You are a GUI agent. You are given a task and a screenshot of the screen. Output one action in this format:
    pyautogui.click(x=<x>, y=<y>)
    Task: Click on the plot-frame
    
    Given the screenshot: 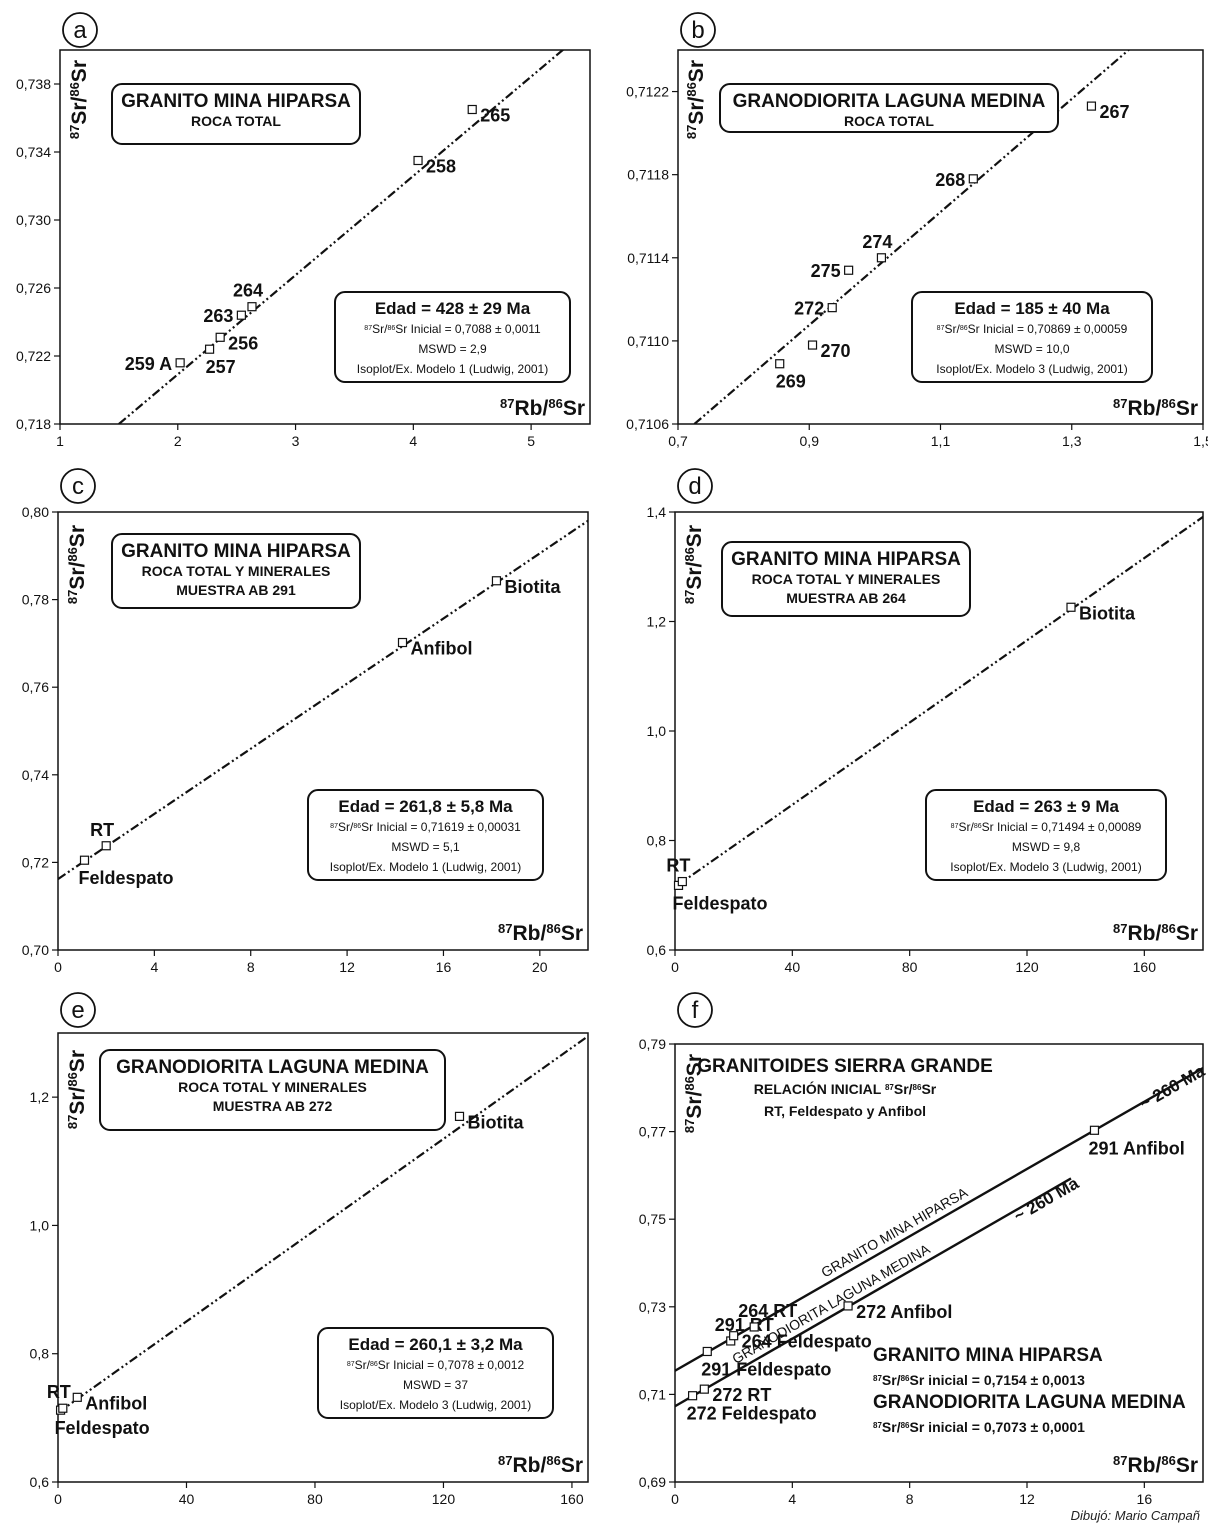 What is the action you would take?
    pyautogui.click(x=323, y=731)
    